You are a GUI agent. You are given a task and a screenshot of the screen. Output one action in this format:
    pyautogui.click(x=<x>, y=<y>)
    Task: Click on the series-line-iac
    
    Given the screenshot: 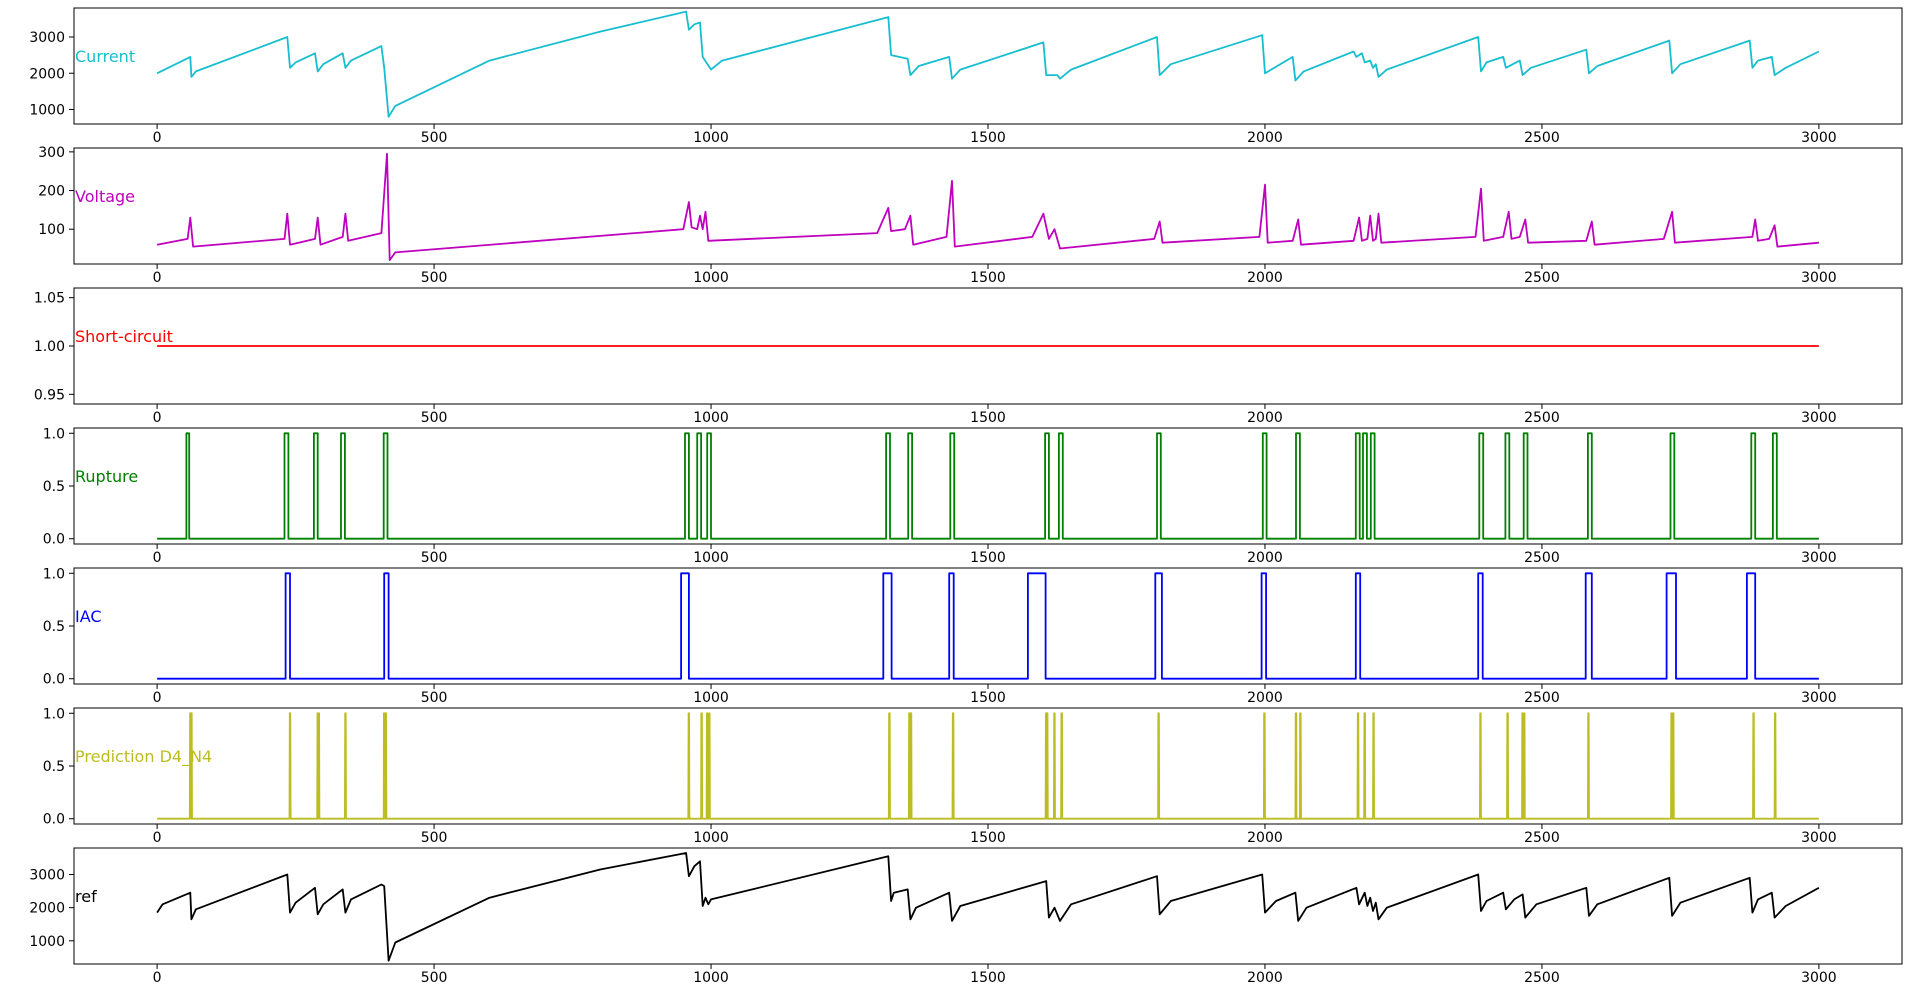 What is the action you would take?
    pyautogui.click(x=988, y=626)
    